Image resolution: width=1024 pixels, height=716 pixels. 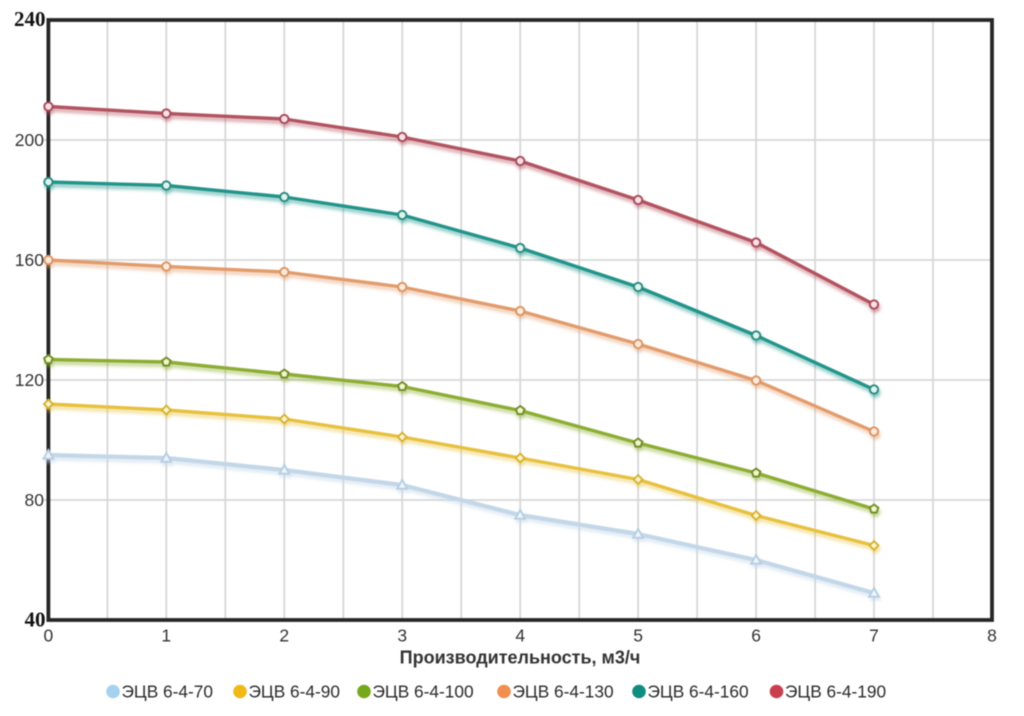 What do you see at coordinates (756, 636) in the screenshot?
I see `svg-text: 6` at bounding box center [756, 636].